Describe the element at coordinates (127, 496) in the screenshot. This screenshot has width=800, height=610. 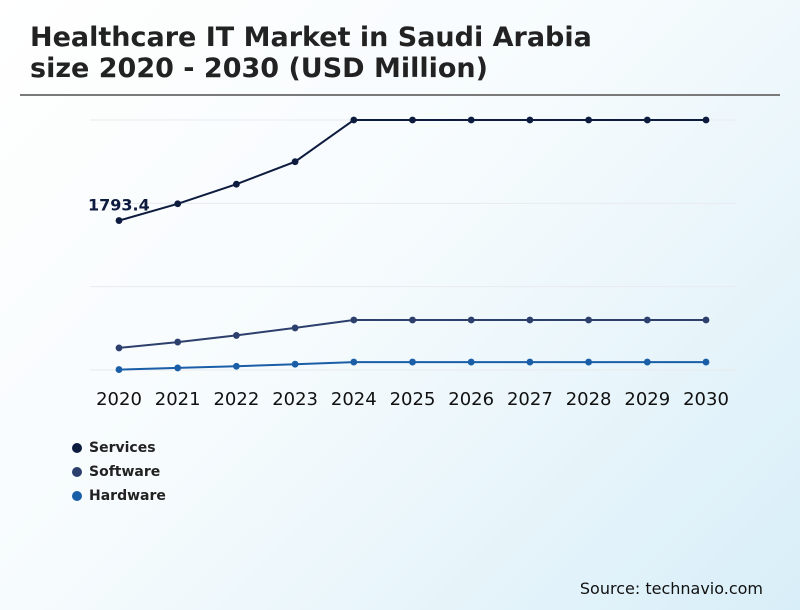
I see `legend-label-hardware: Hardware` at that location.